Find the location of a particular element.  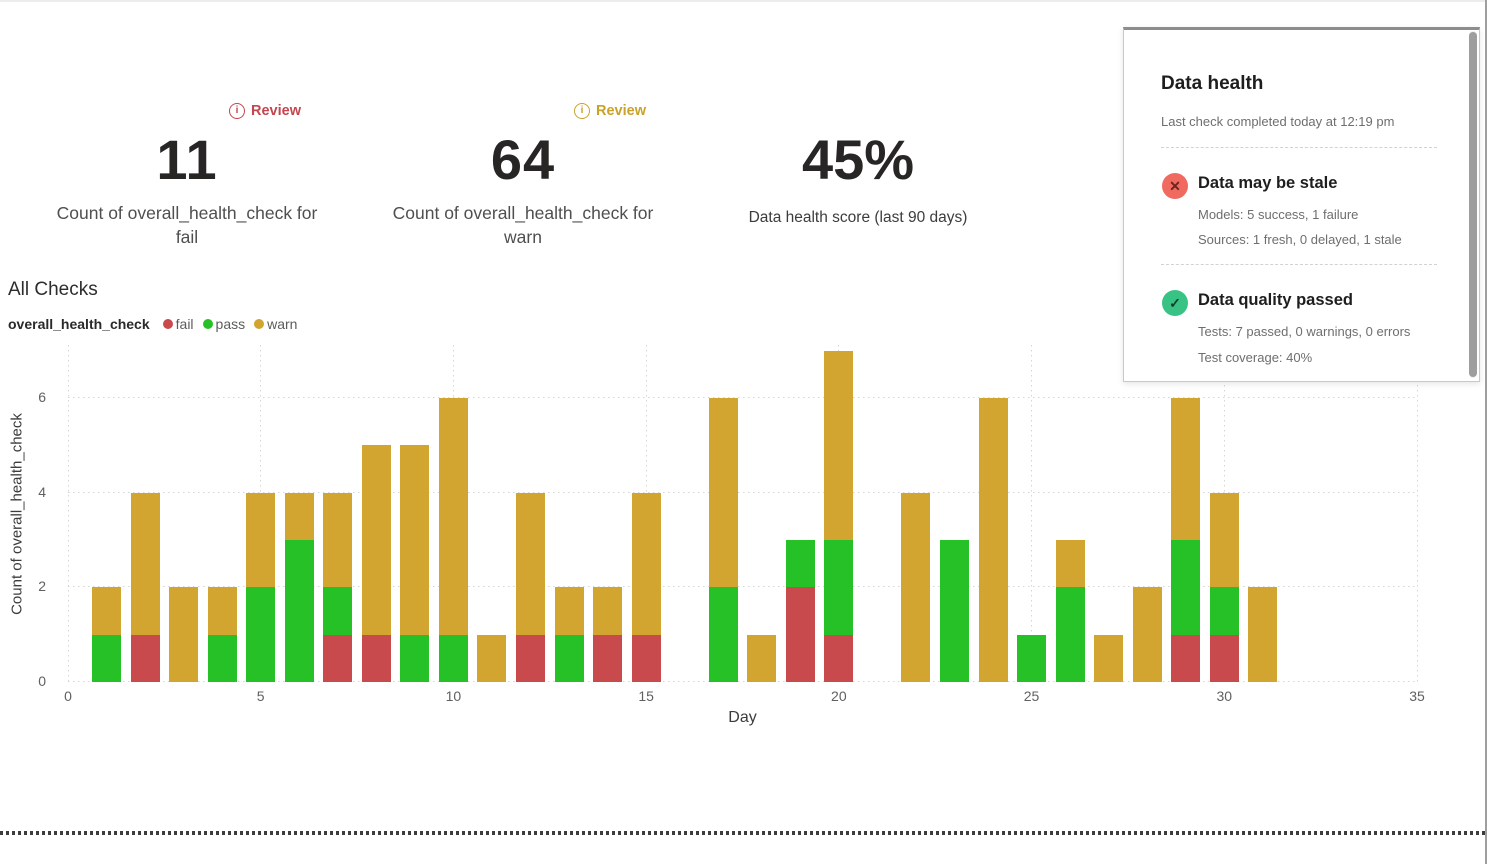

x-tick-label: 0 is located at coordinates (68, 696).